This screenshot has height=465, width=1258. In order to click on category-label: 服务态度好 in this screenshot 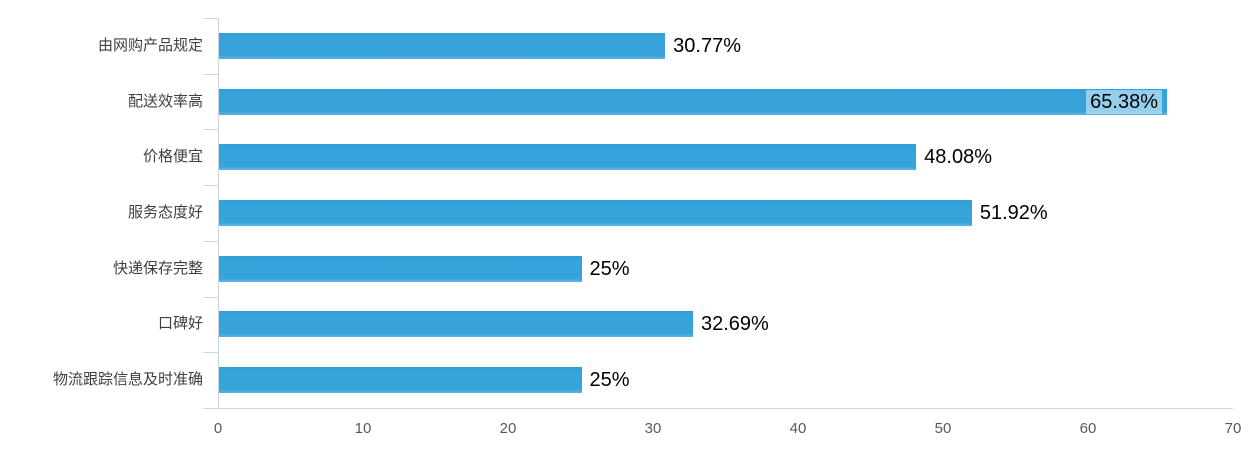, I will do `click(165, 212)`.